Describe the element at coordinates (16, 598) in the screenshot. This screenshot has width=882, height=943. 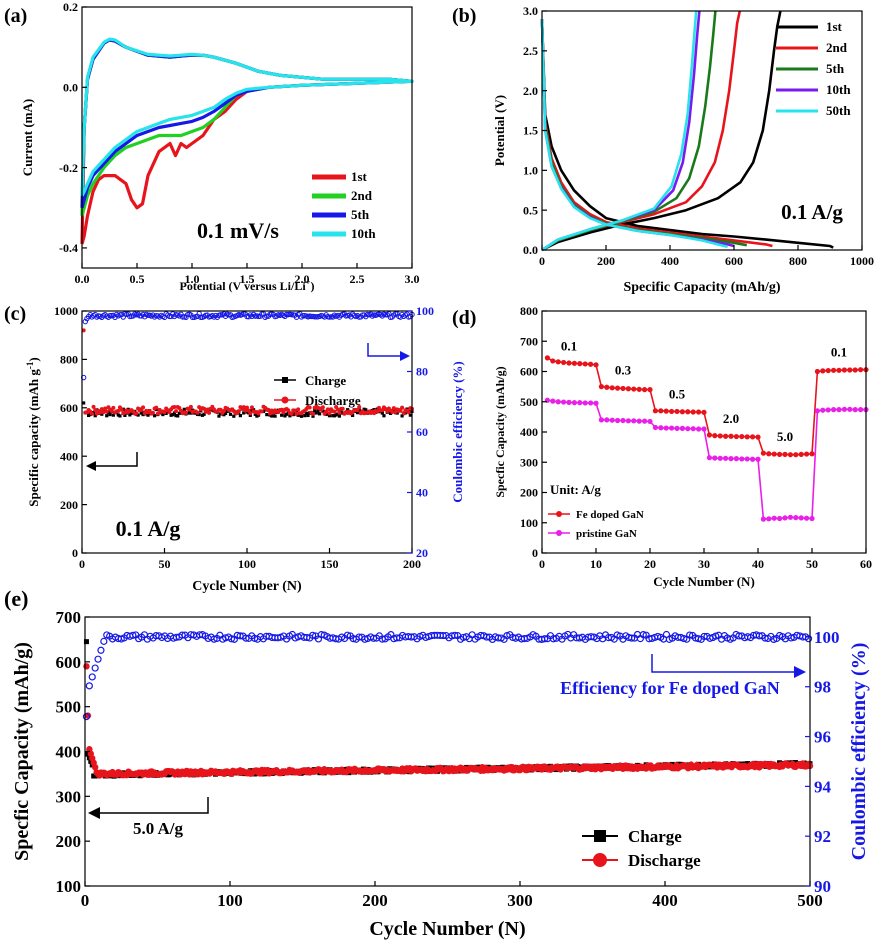
I see `panel-e-label: (e)` at that location.